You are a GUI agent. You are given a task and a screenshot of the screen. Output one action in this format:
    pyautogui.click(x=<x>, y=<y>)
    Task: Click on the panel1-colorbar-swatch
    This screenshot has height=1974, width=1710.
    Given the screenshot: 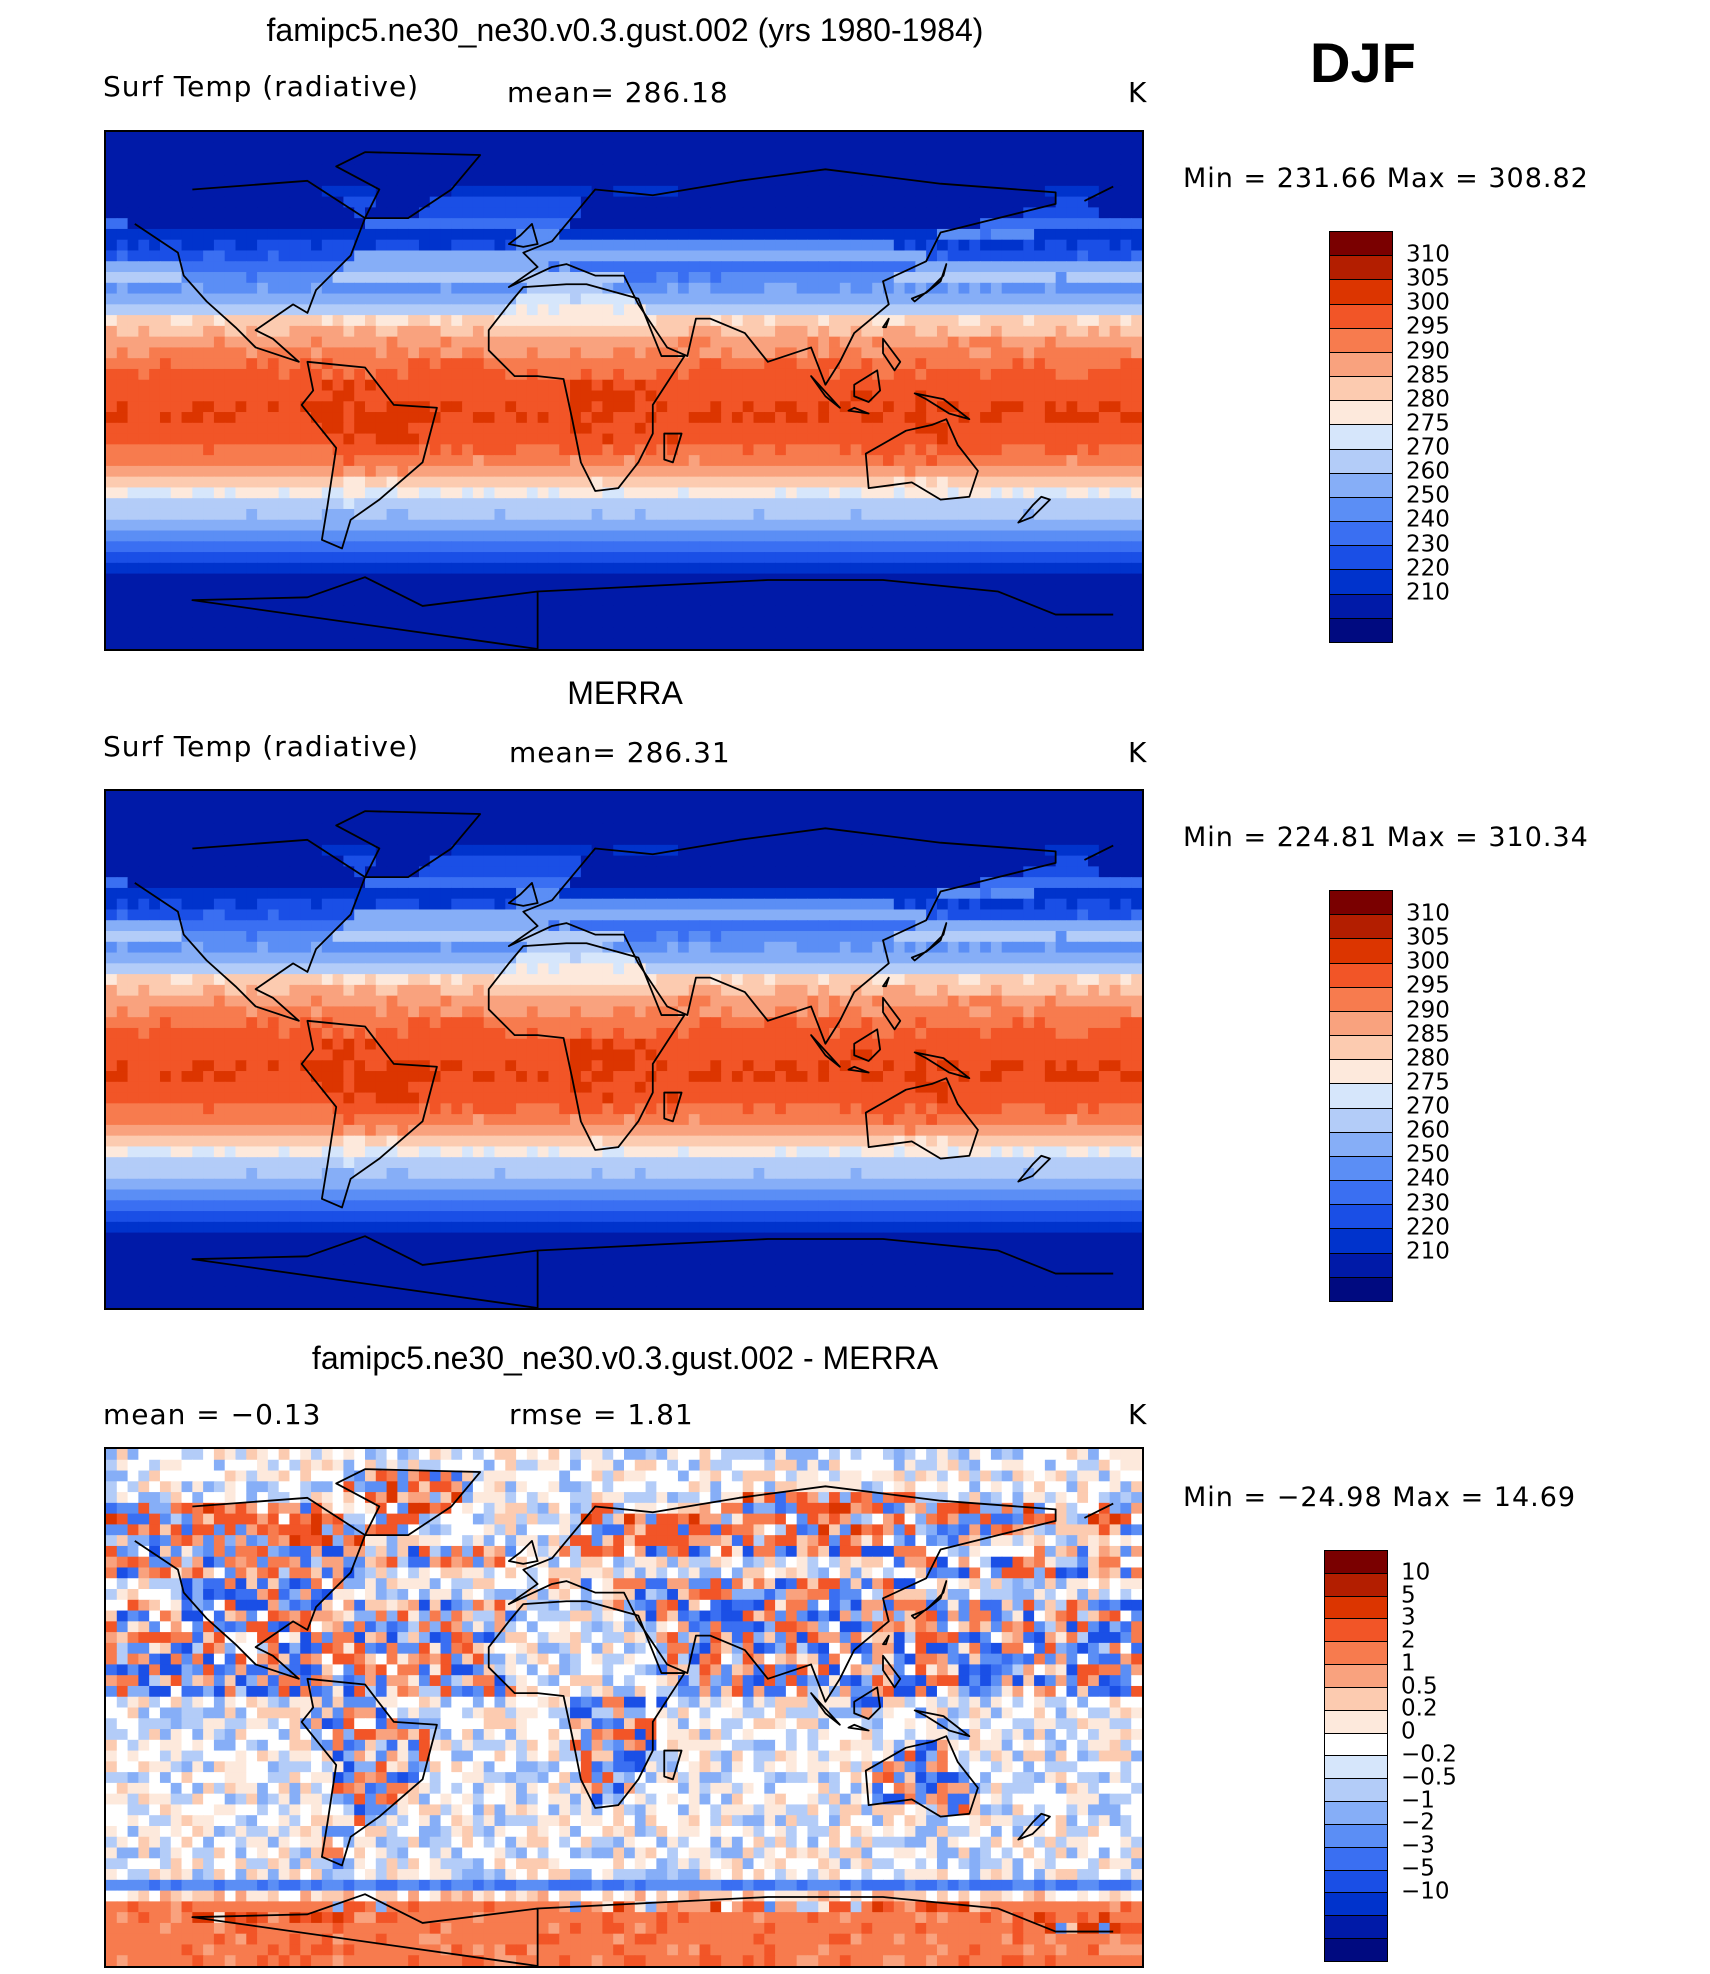 What is the action you would take?
    pyautogui.click(x=1361, y=292)
    